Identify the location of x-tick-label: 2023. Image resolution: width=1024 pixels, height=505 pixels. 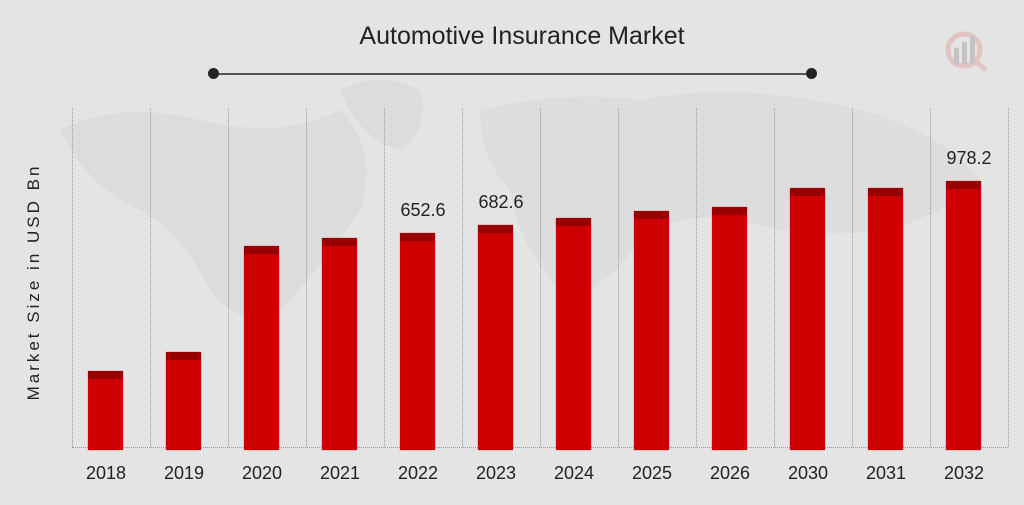
(496, 473).